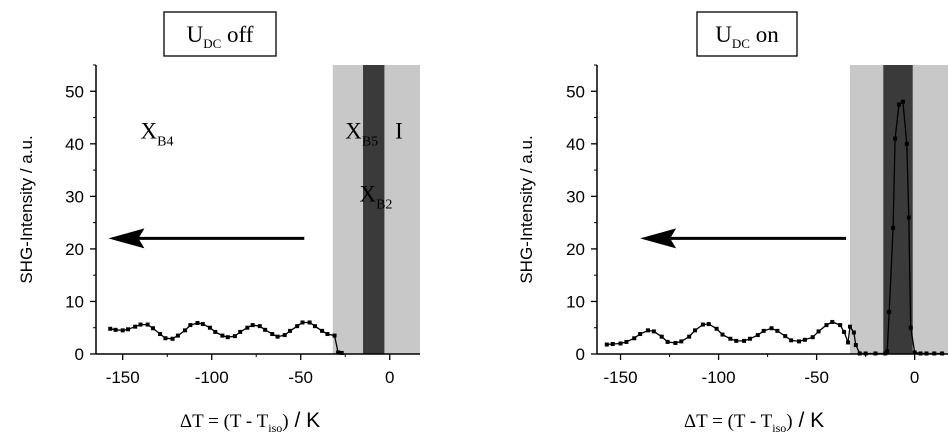 The image size is (948, 440). I want to click on chart-0-x-tick-label-2: -50, so click(300, 377).